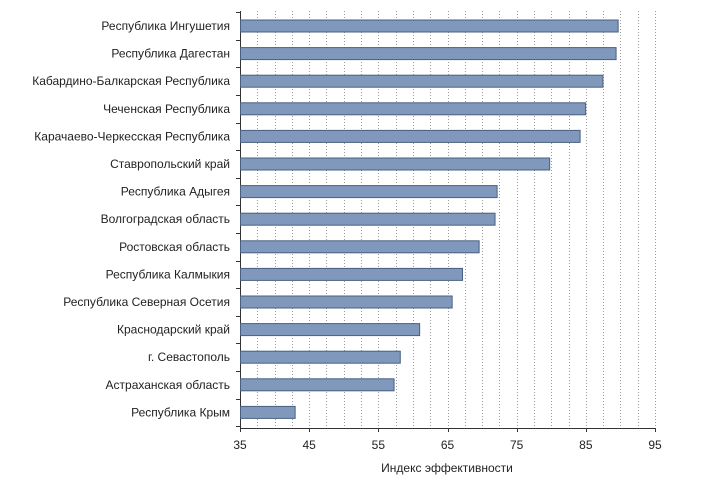  I want to click on category-label: Карачаево-Черкесская Республика, so click(132, 136).